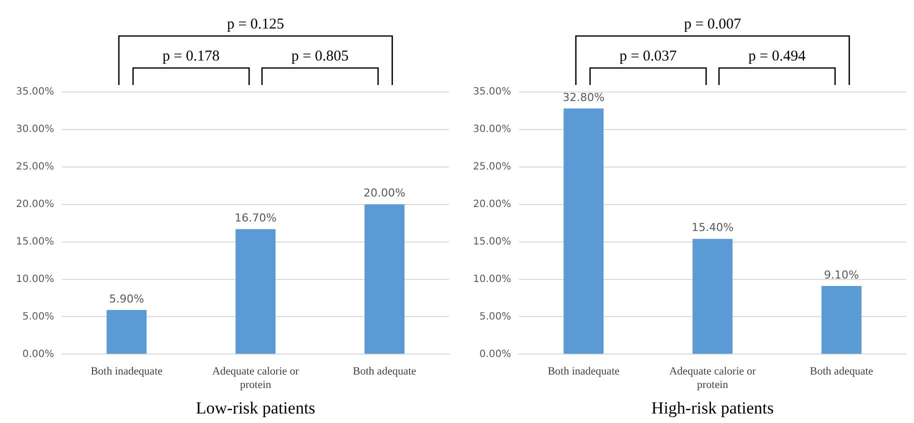  I want to click on x-axis-title: High-risk patients, so click(712, 408).